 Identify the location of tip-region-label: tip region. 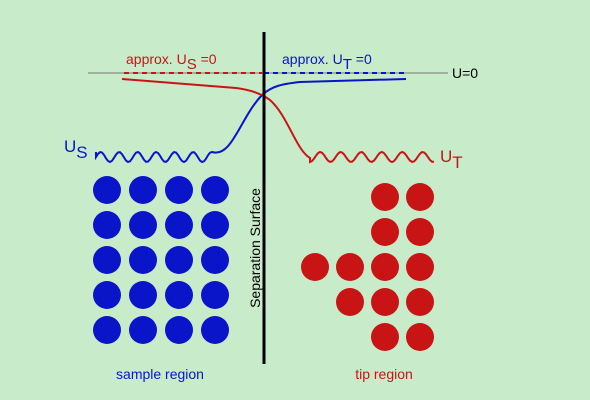
(384, 374).